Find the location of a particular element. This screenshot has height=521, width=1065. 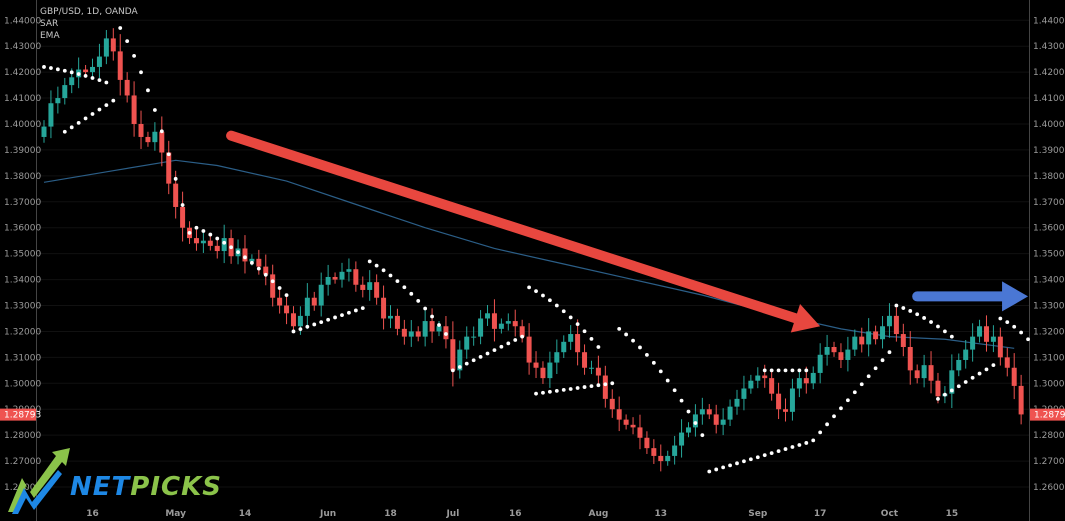

y-tick-label-right: 1.40000 is located at coordinates (1049, 125).